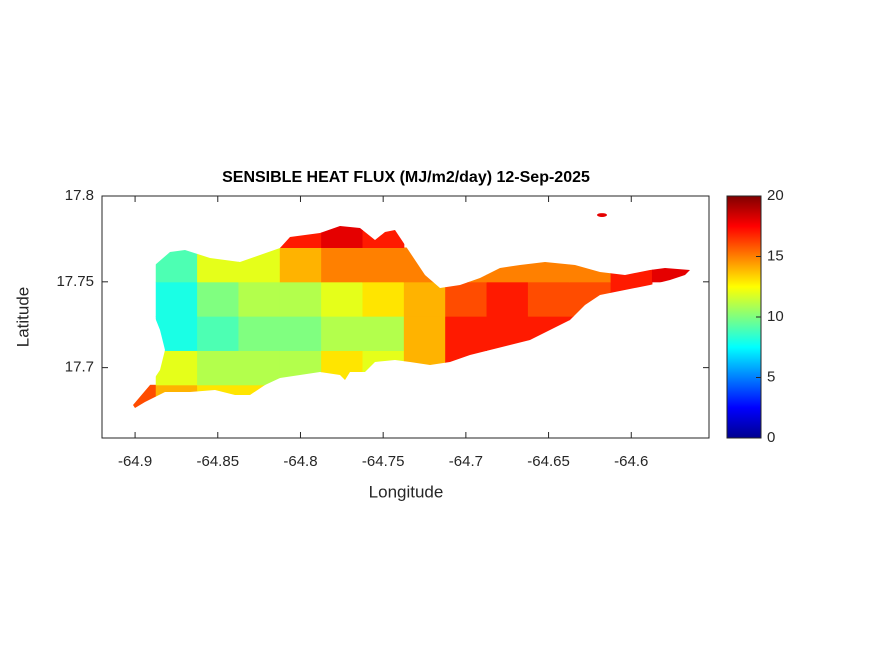 The image size is (875, 656). Describe the element at coordinates (79, 367) in the screenshot. I see `y-tick-label: 17.7` at that location.